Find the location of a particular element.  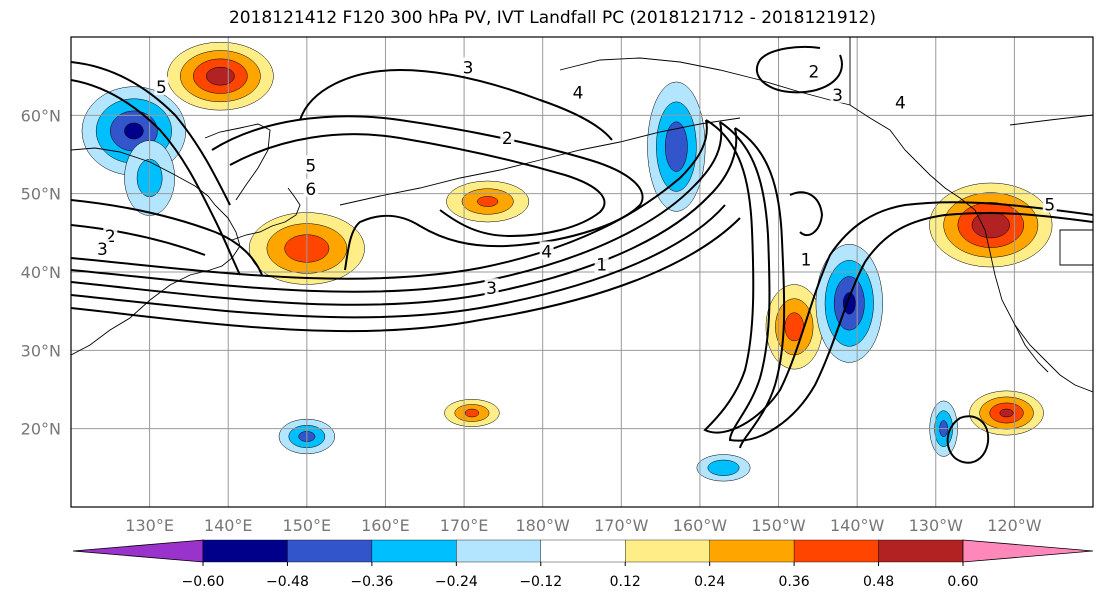

longitude-tick-label: 170°E is located at coordinates (464, 525).